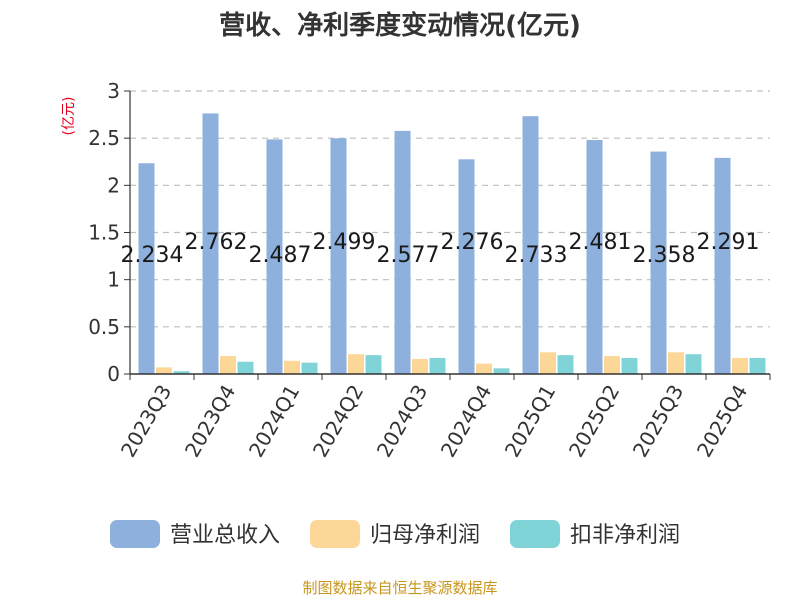  I want to click on bar-2025Q2-s2, so click(629, 365).